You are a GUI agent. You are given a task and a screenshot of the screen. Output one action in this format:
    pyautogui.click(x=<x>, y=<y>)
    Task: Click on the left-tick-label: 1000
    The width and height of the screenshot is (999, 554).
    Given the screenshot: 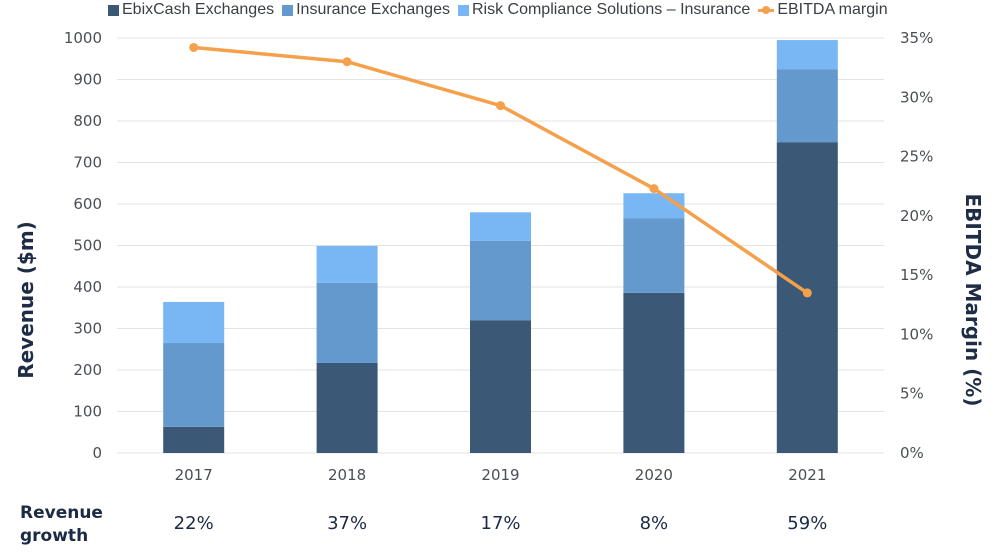 What is the action you would take?
    pyautogui.click(x=83, y=38)
    